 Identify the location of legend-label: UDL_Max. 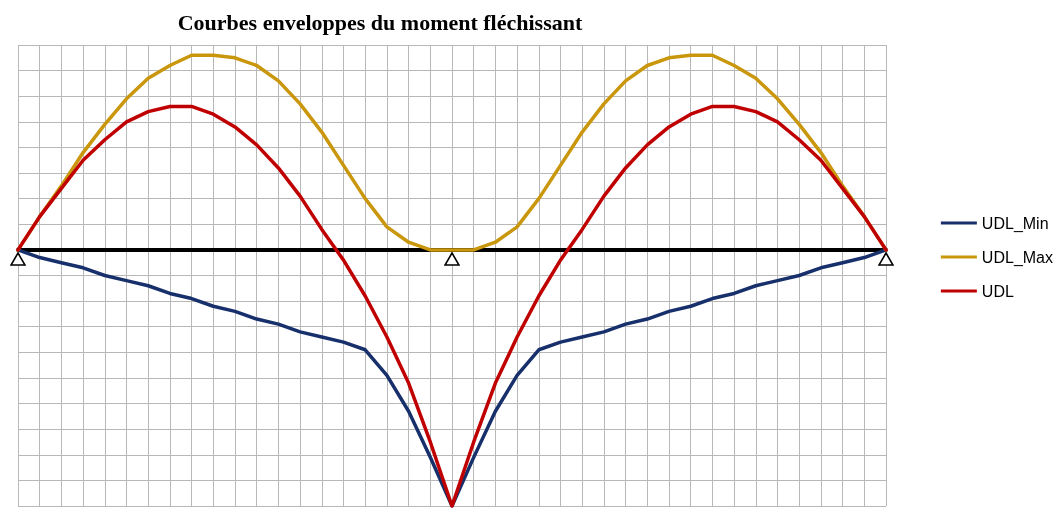
(1017, 257).